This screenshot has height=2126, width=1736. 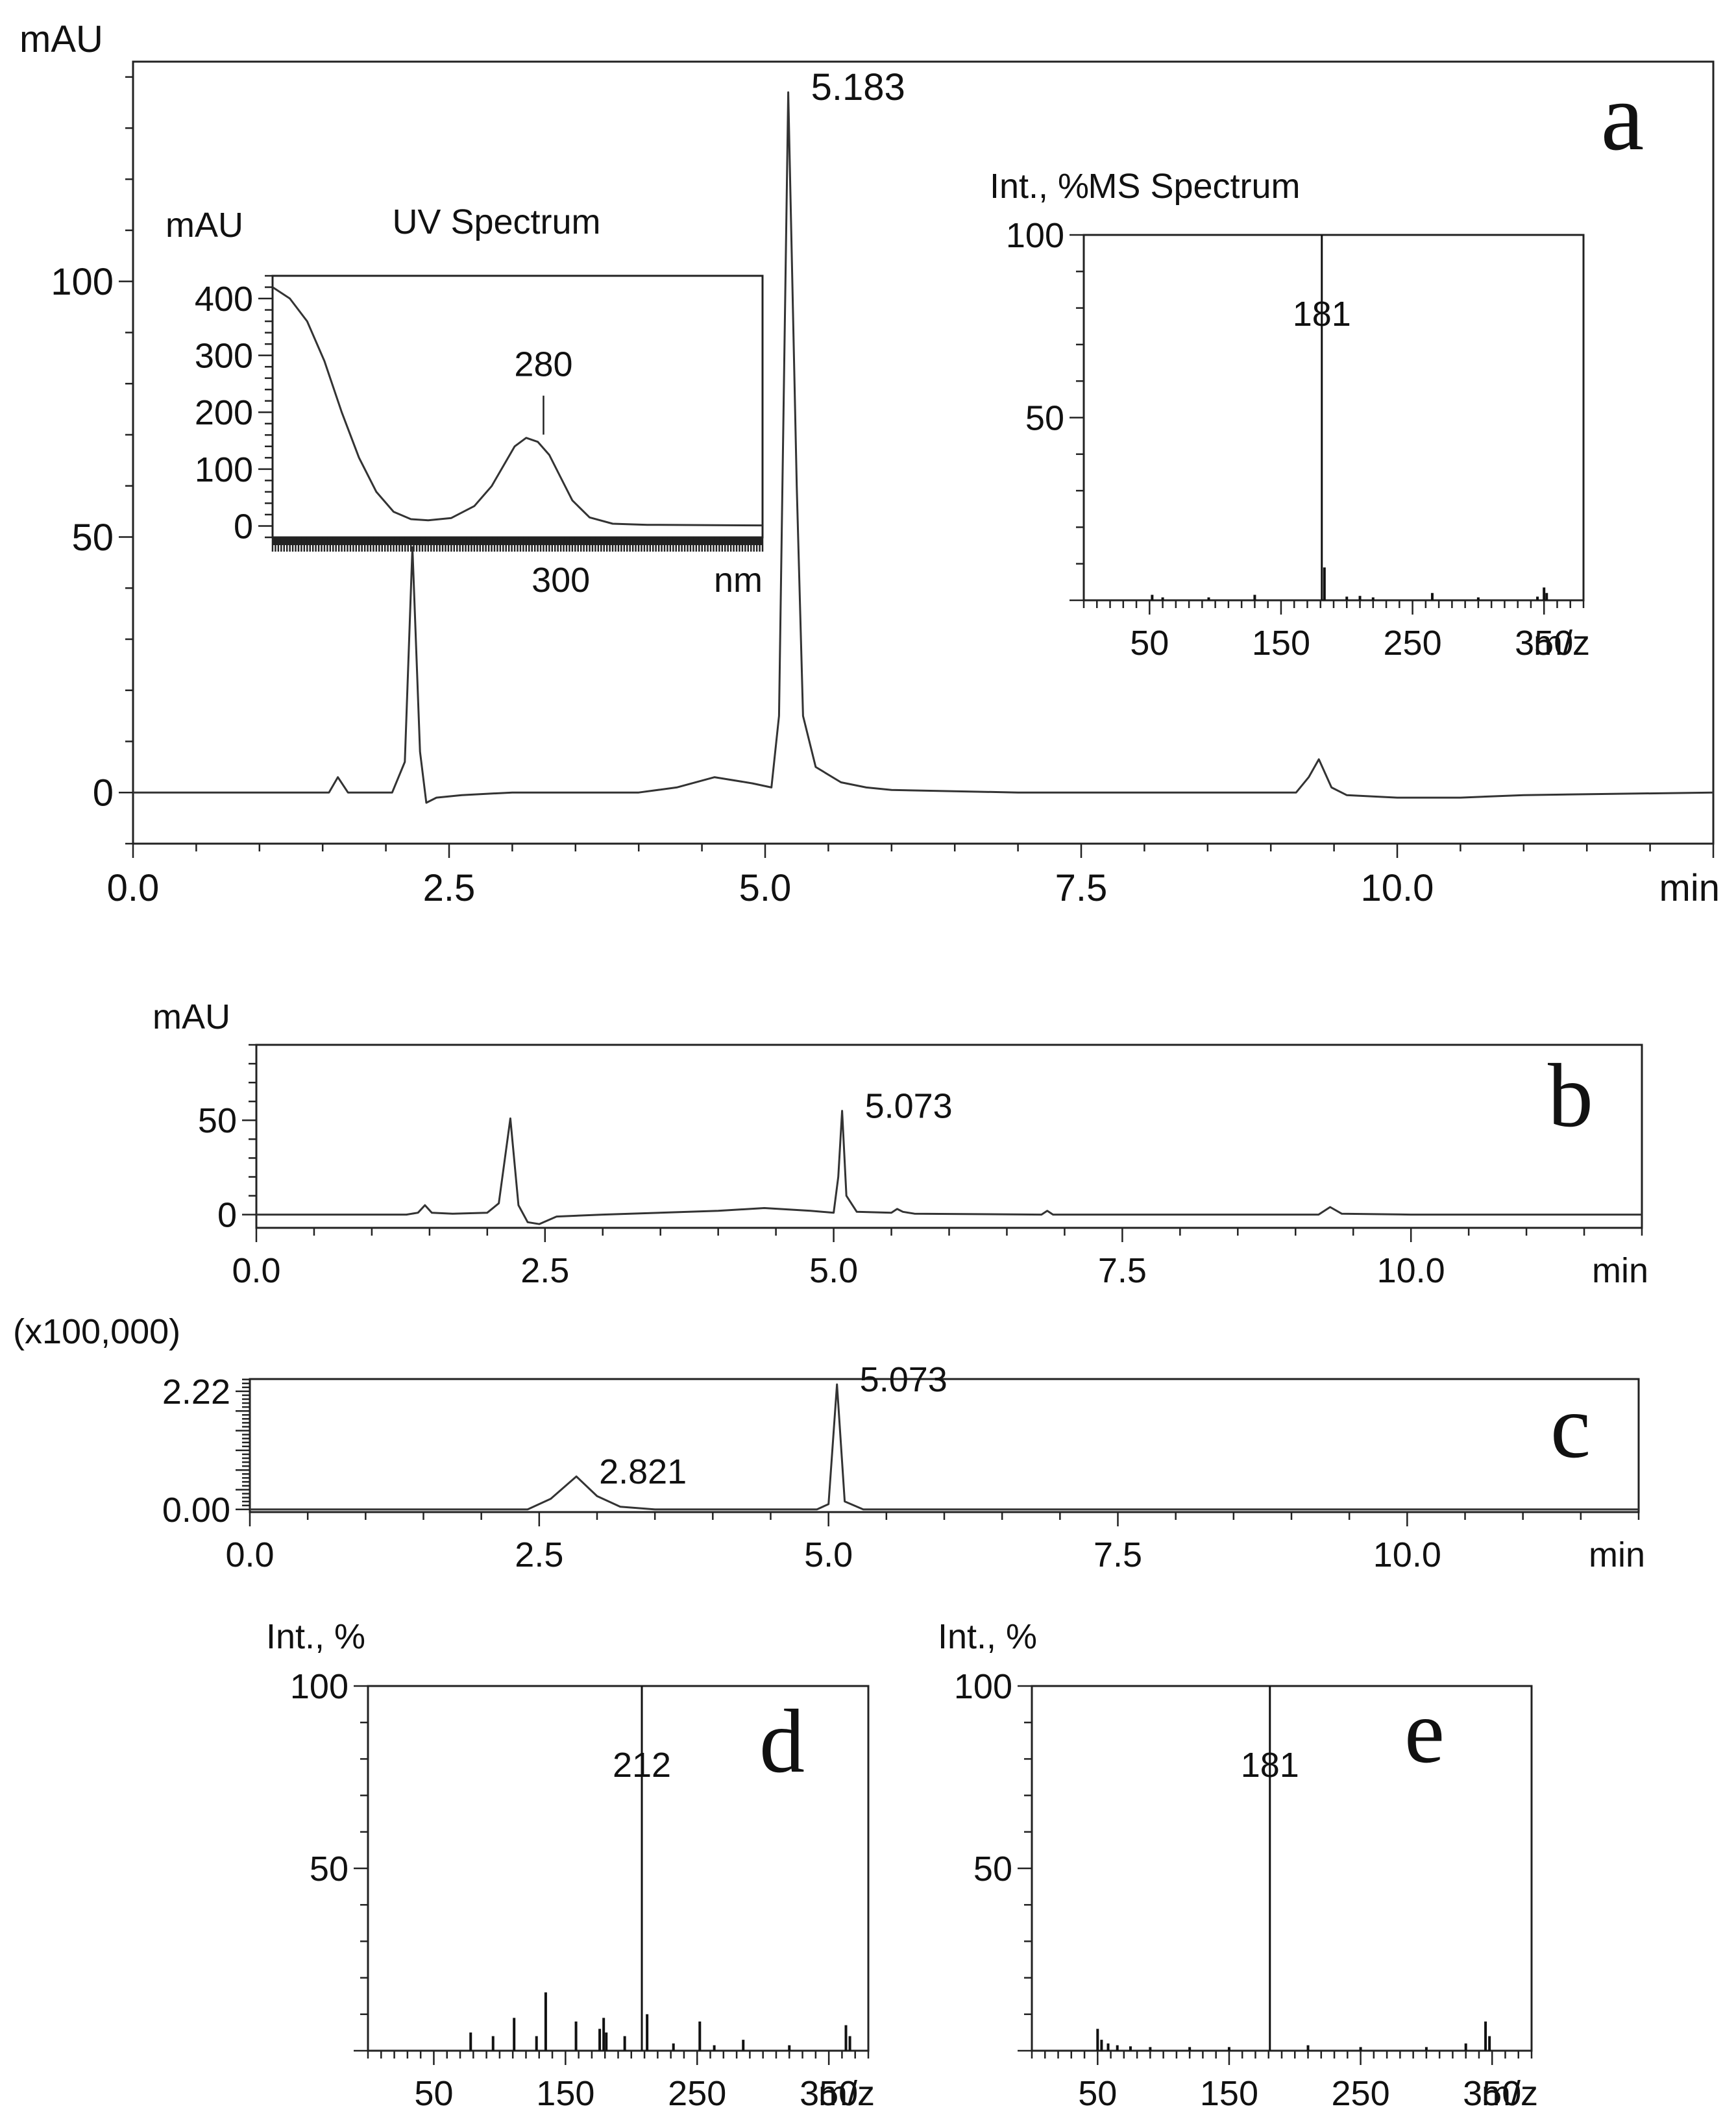 What do you see at coordinates (1081, 888) in the screenshot?
I see `panel-a-x-tick-label: 7.5` at bounding box center [1081, 888].